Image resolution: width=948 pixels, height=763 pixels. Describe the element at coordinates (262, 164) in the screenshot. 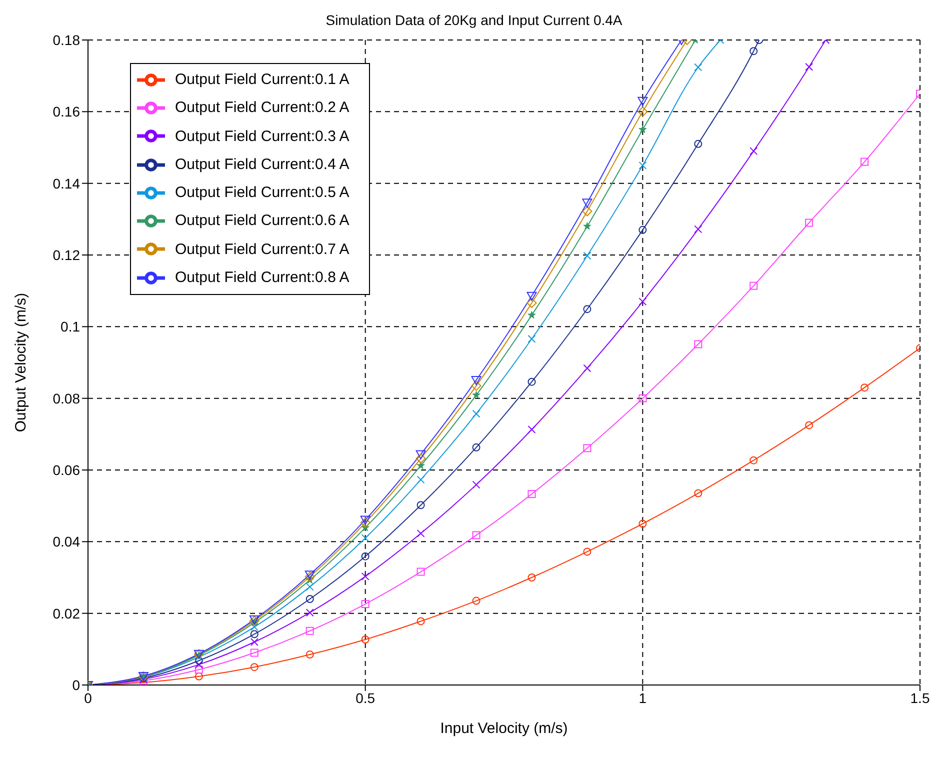

I see `legend-label: Output Field Current:0.4 A` at that location.